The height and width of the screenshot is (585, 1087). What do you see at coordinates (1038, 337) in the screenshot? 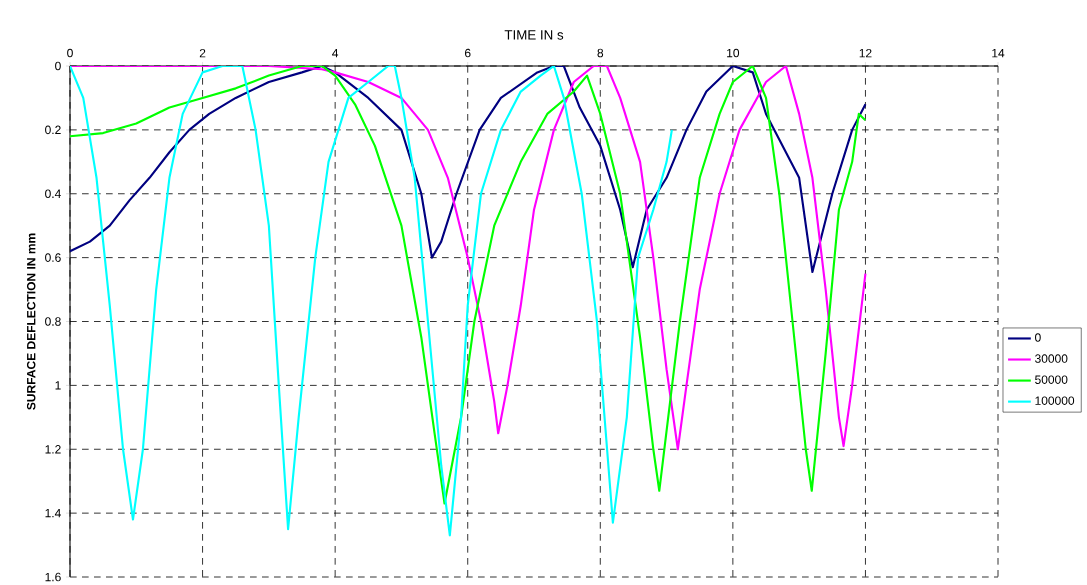
I see `legend-label: 0` at bounding box center [1038, 337].